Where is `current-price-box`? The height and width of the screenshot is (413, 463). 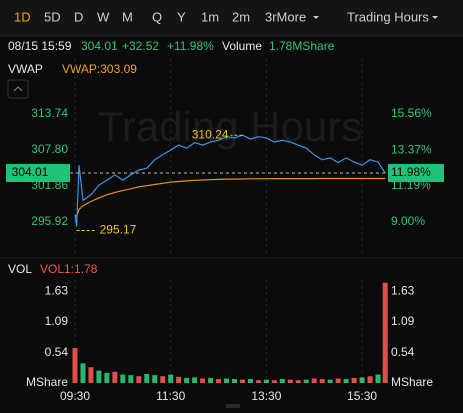 current-price-box is located at coordinates (38, 172).